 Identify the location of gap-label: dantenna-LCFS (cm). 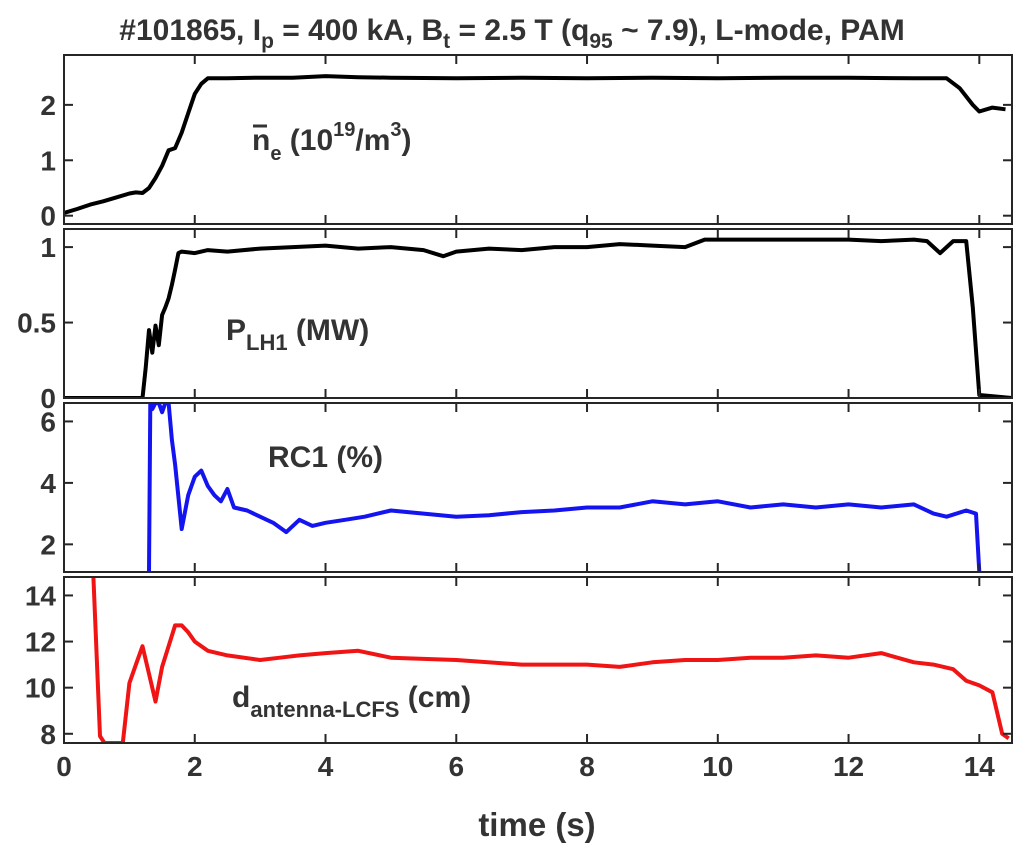
(351, 701).